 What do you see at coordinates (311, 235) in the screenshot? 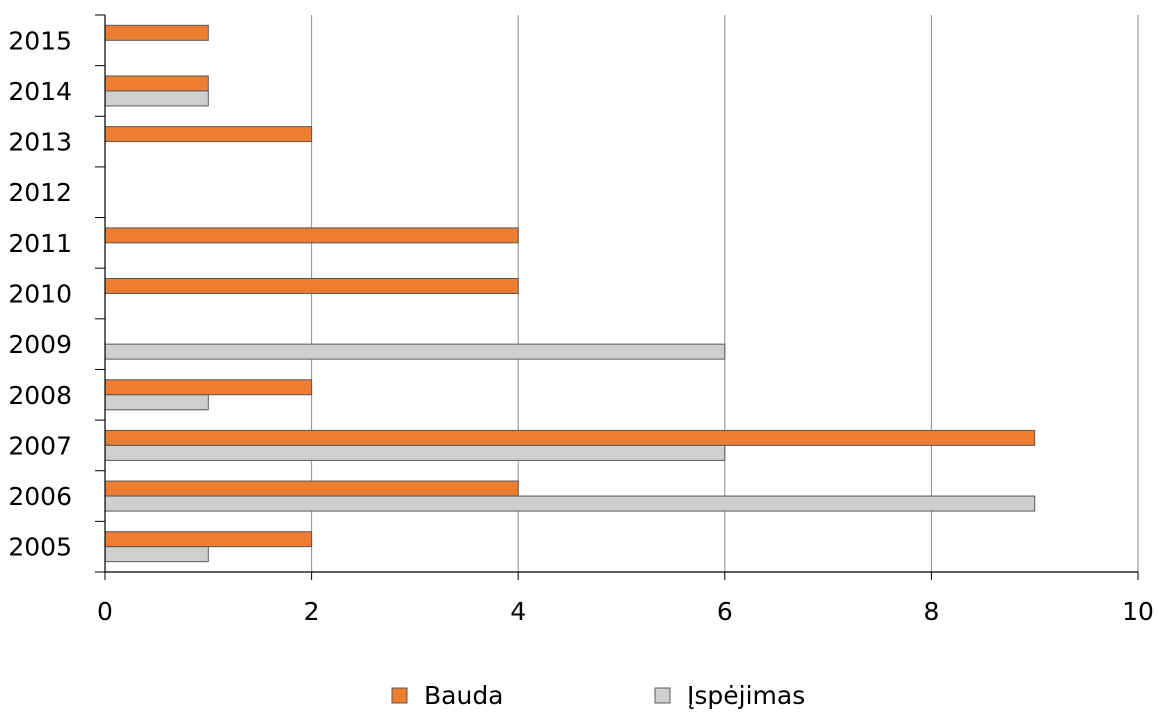
I see `bar-Bauda-2011` at bounding box center [311, 235].